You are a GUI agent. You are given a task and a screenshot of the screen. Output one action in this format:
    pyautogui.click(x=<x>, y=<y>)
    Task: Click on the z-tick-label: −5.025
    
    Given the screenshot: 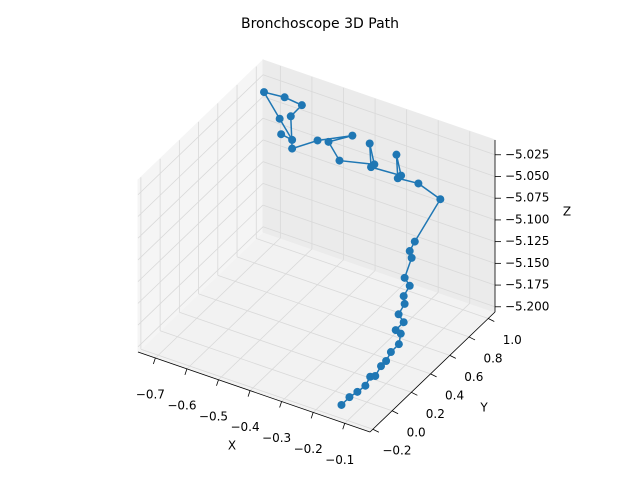 What is the action you would take?
    pyautogui.click(x=527, y=154)
    